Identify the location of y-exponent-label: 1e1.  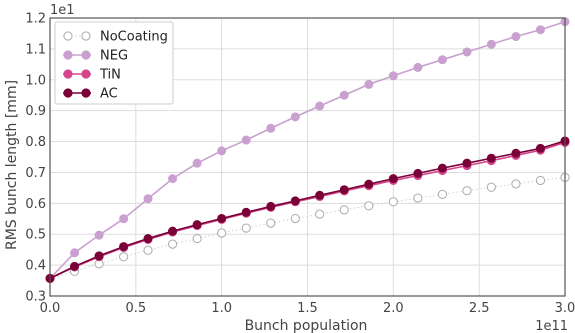
(62, 10).